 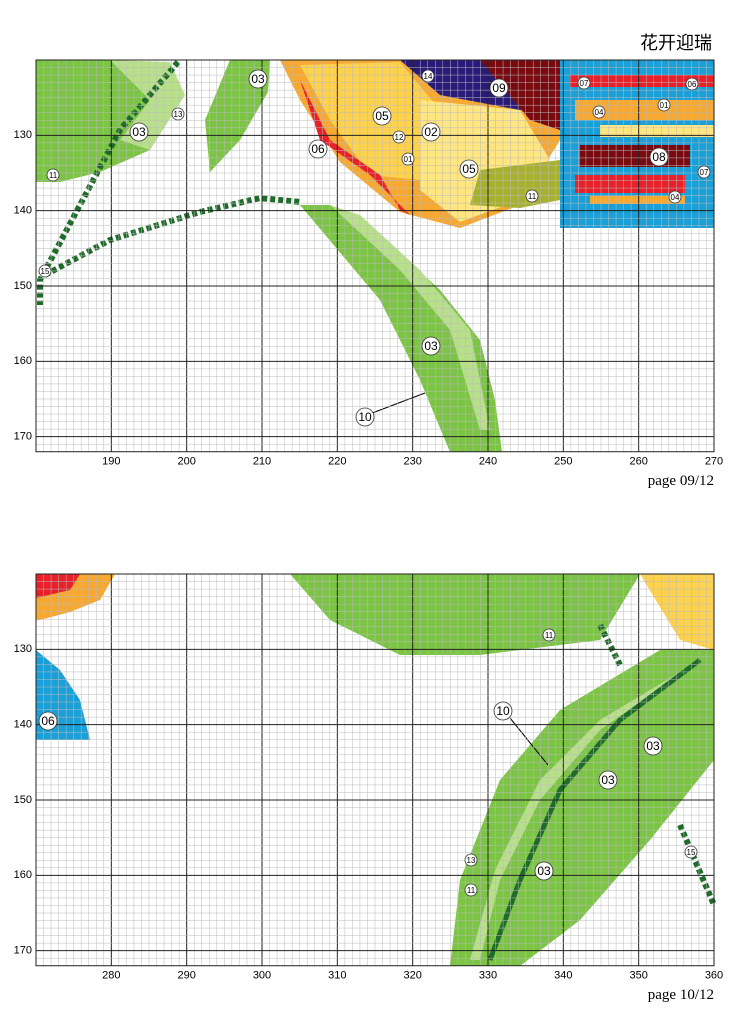 What do you see at coordinates (237, 116) in the screenshot?
I see `leaf` at bounding box center [237, 116].